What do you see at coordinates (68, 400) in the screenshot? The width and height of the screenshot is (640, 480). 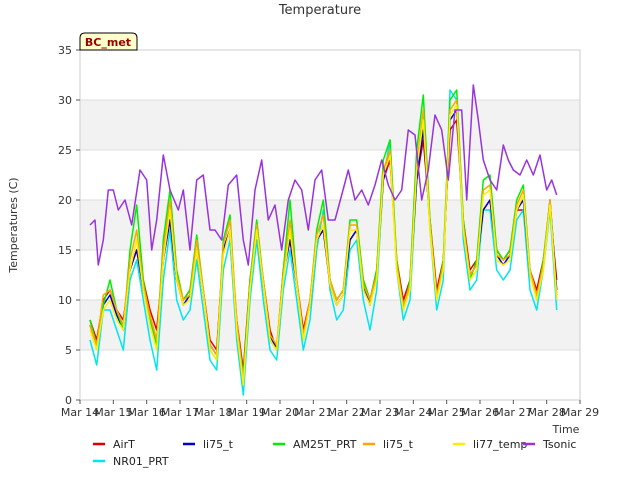 I see `y-tick-label: 0` at bounding box center [68, 400].